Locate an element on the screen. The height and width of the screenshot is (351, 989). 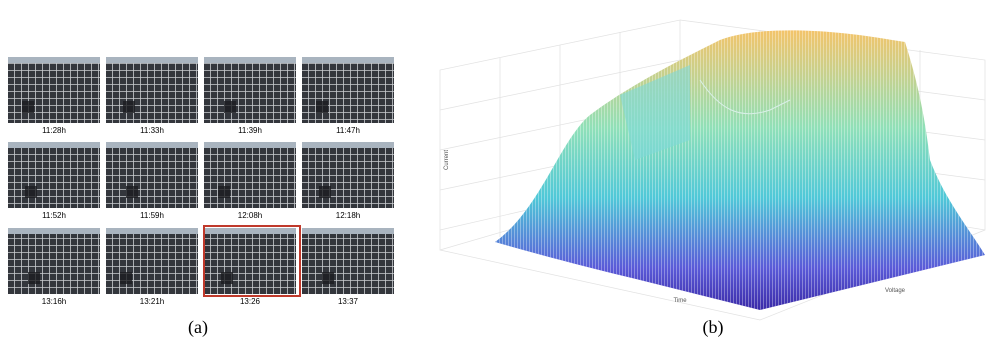
timestamp: 12:18h is located at coordinates (348, 215).